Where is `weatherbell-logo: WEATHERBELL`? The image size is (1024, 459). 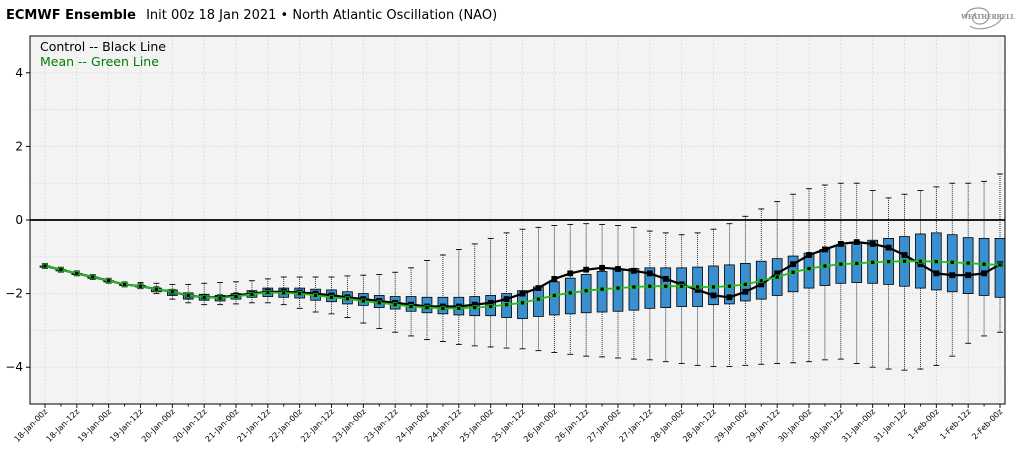 weatherbell-logo: WEATHERBELL is located at coordinates (987, 18).